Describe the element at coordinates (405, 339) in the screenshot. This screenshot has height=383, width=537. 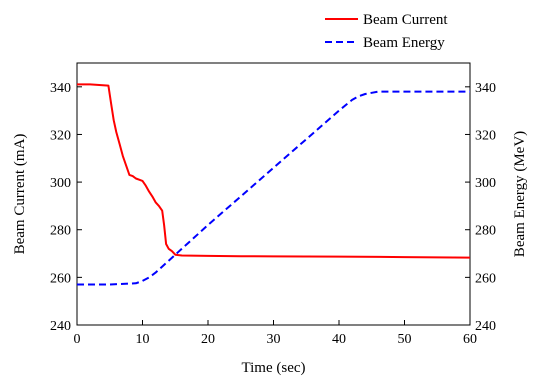
I see `x-tick-label: 50` at that location.